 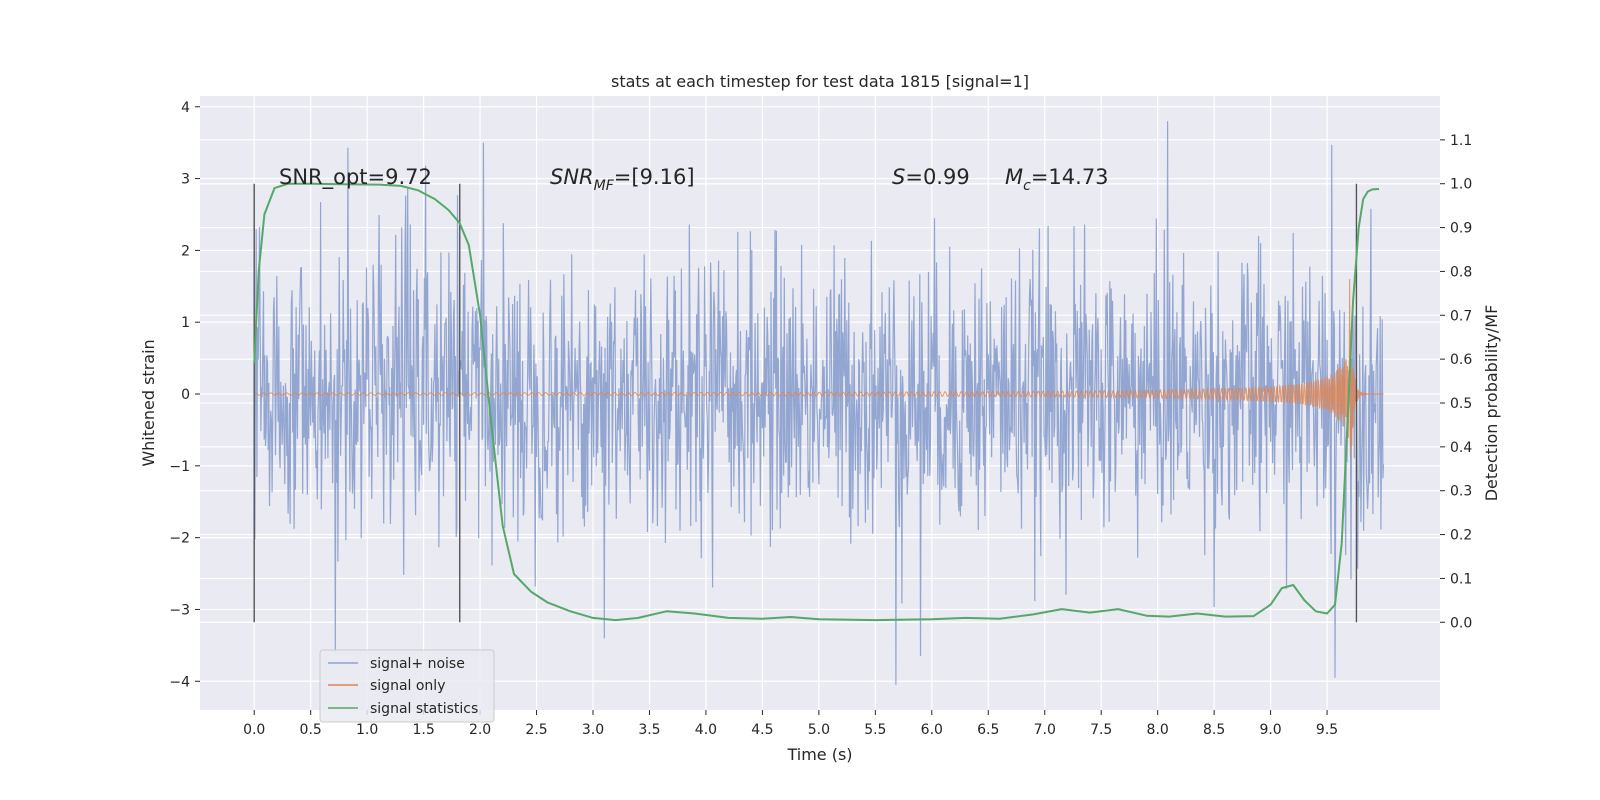 I want to click on y2-tick-label: 0.0, so click(x=1461, y=623).